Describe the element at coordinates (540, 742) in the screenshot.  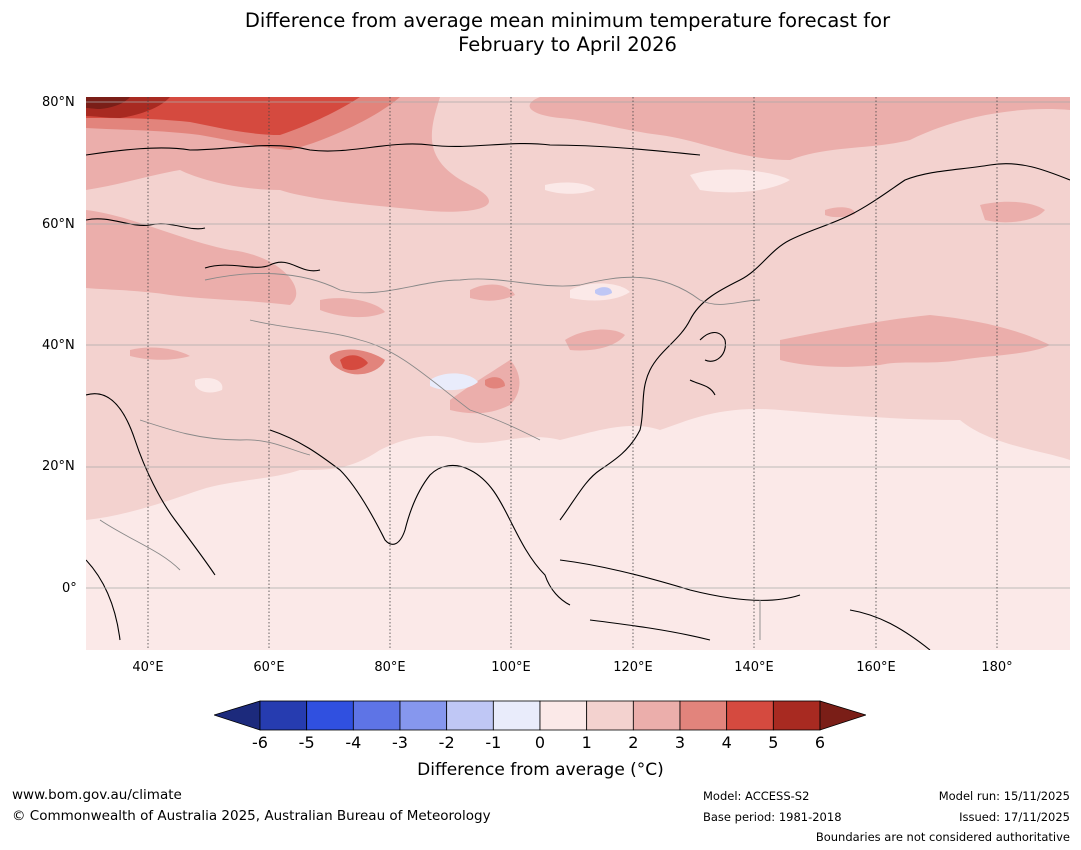
I see `colorbar-tick-label: 0` at that location.